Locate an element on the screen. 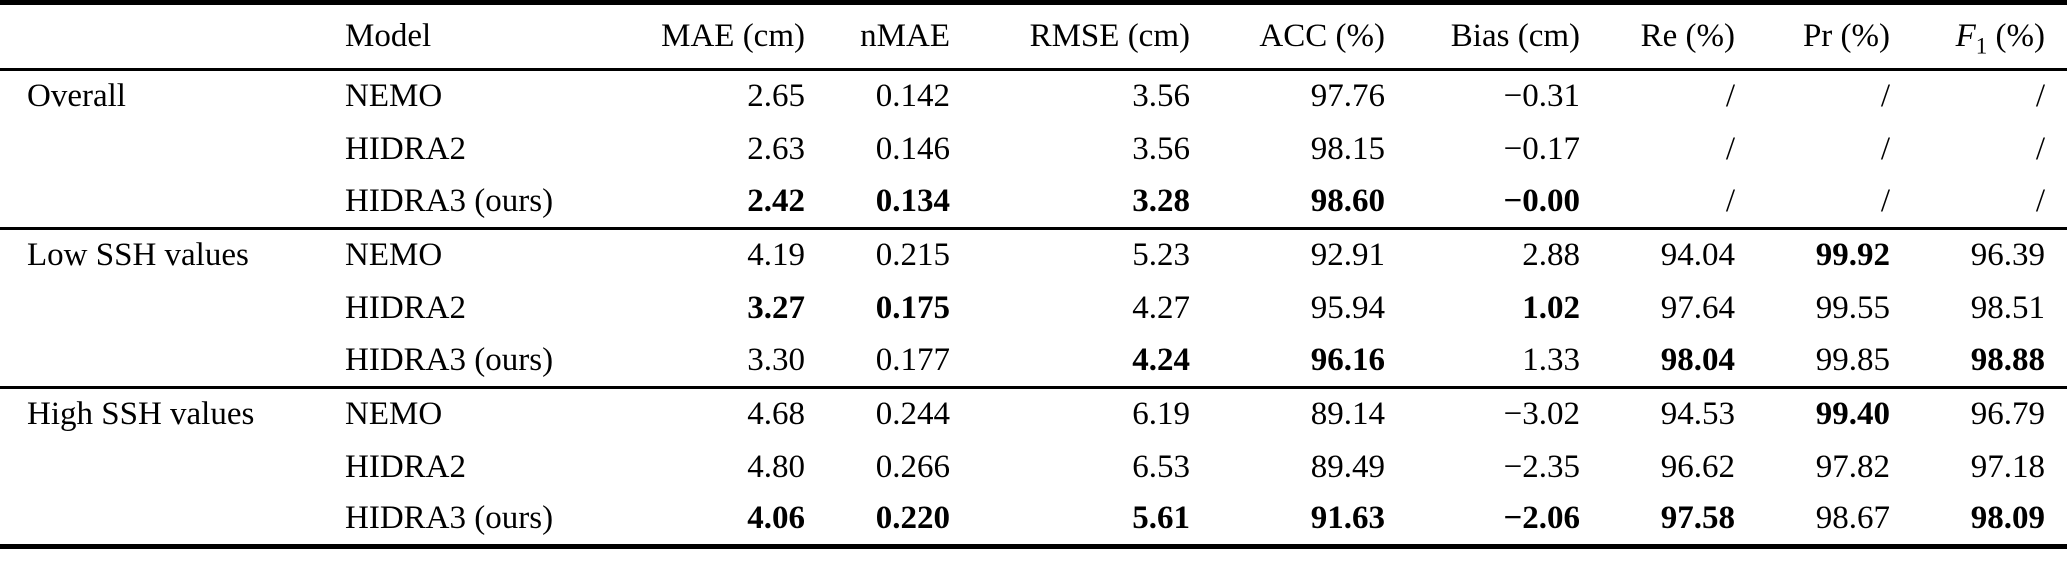 The height and width of the screenshot is (569, 2067). cell-re: 97.58 is located at coordinates (1697, 518).